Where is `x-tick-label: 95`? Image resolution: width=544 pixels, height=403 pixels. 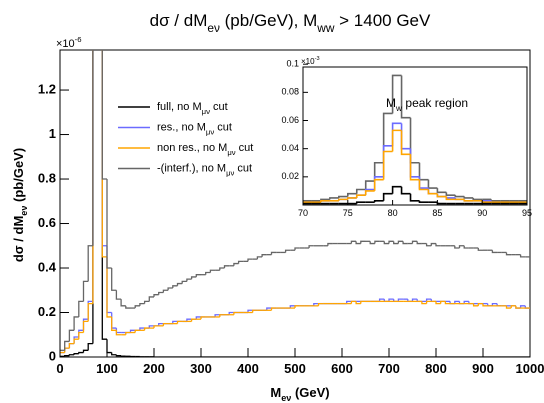 x-tick-label: 95 is located at coordinates (527, 213).